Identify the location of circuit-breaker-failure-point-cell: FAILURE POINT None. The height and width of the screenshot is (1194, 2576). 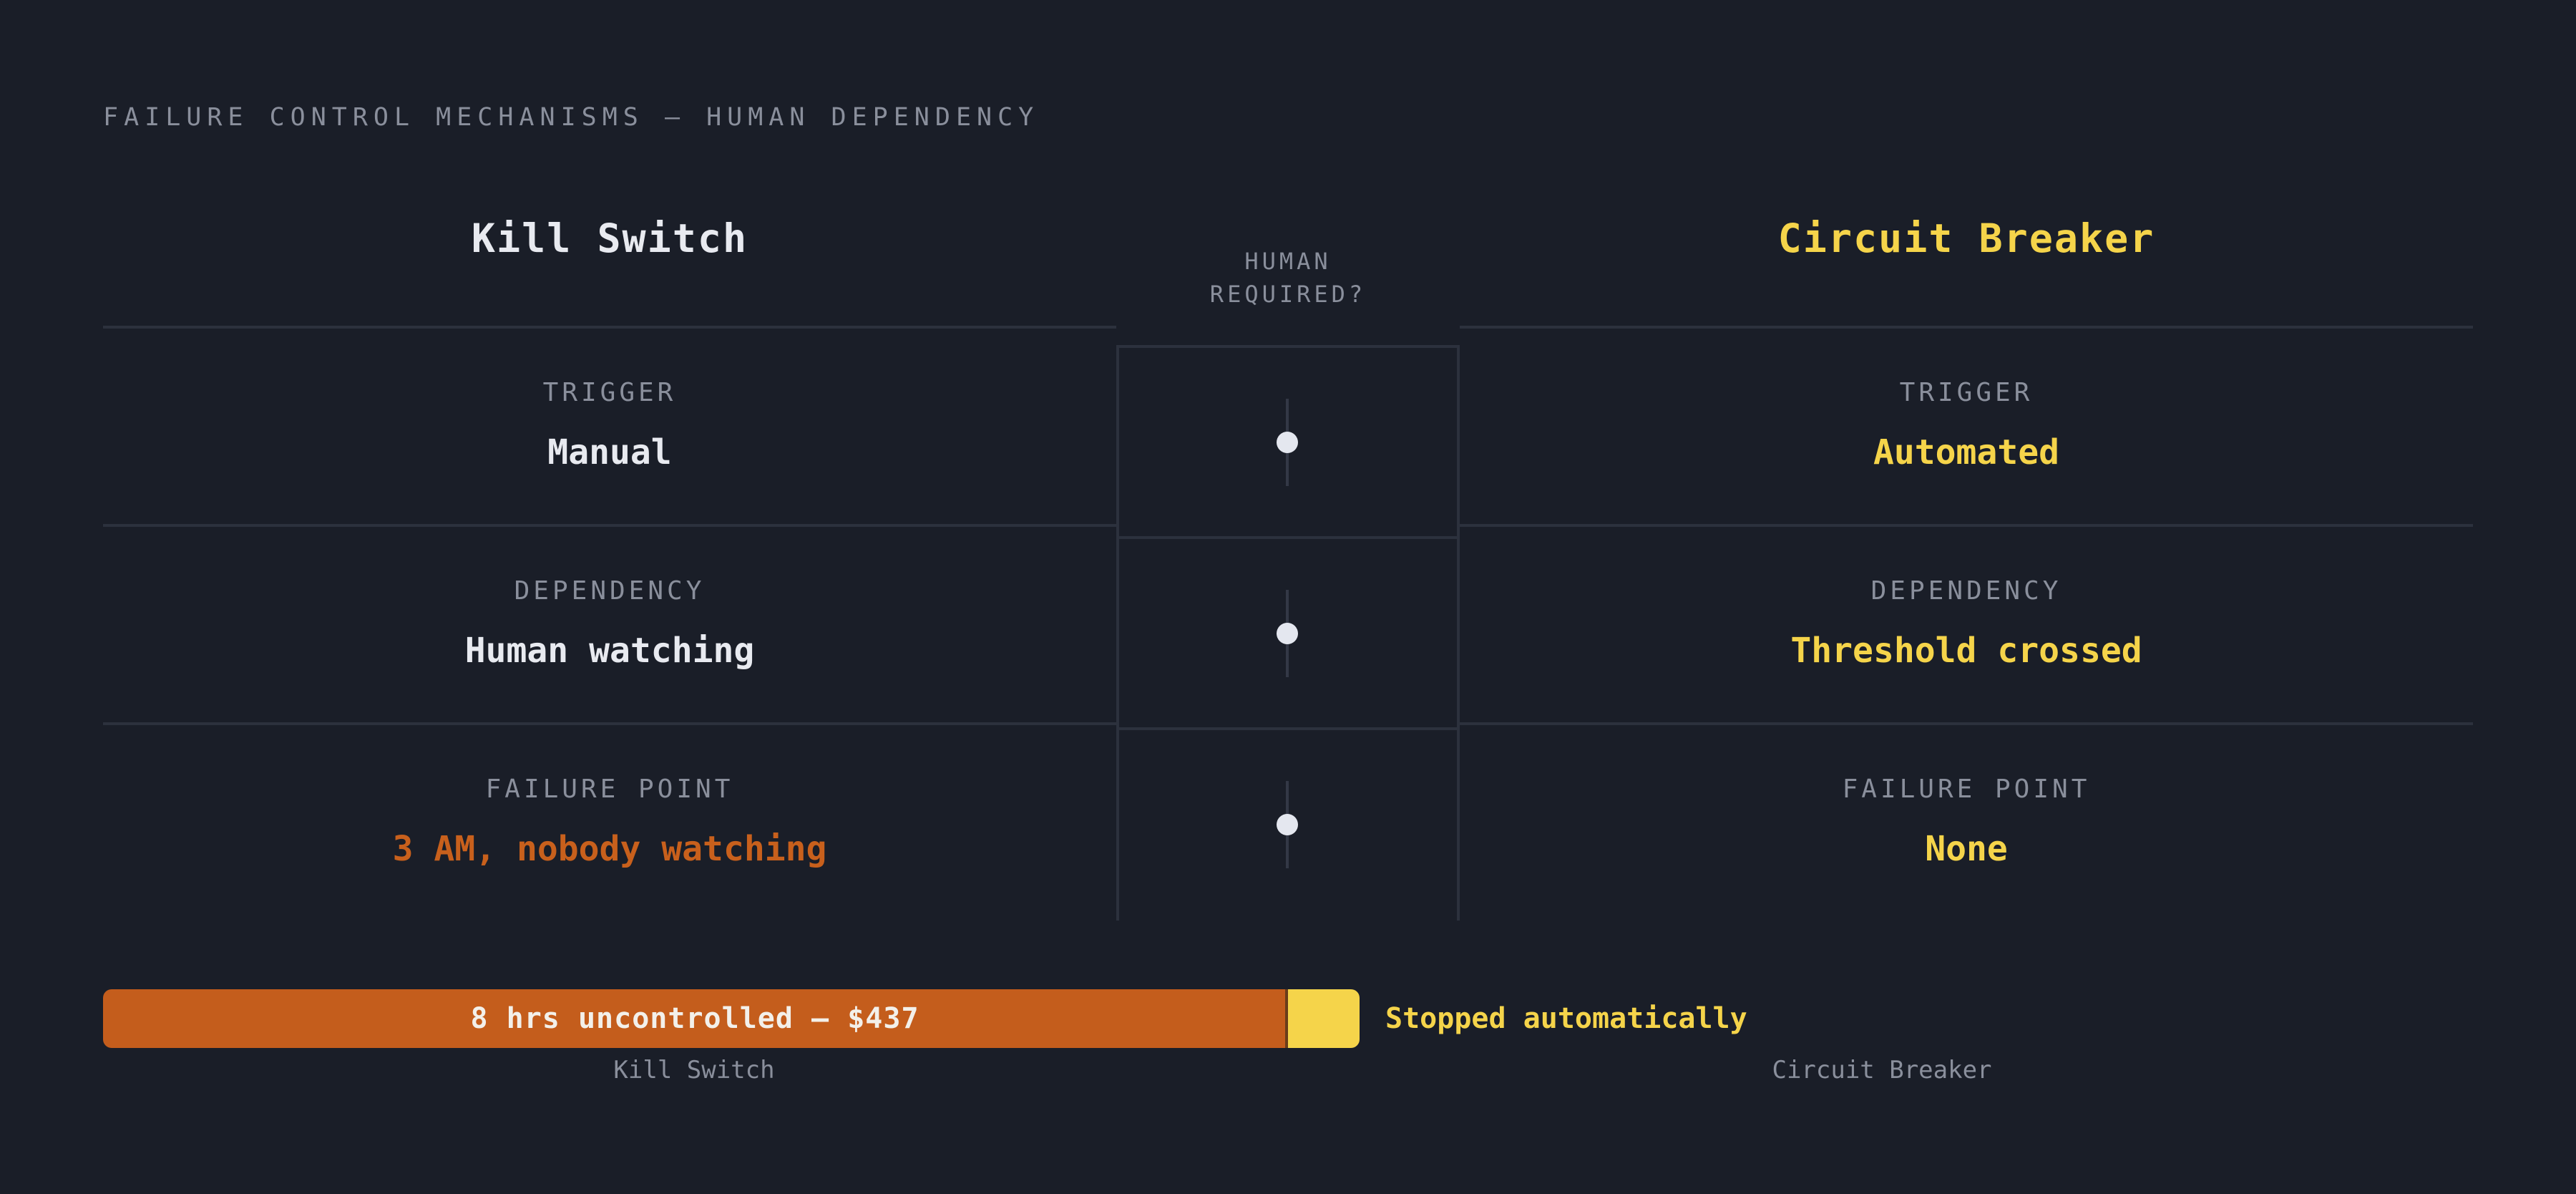
(1966, 821).